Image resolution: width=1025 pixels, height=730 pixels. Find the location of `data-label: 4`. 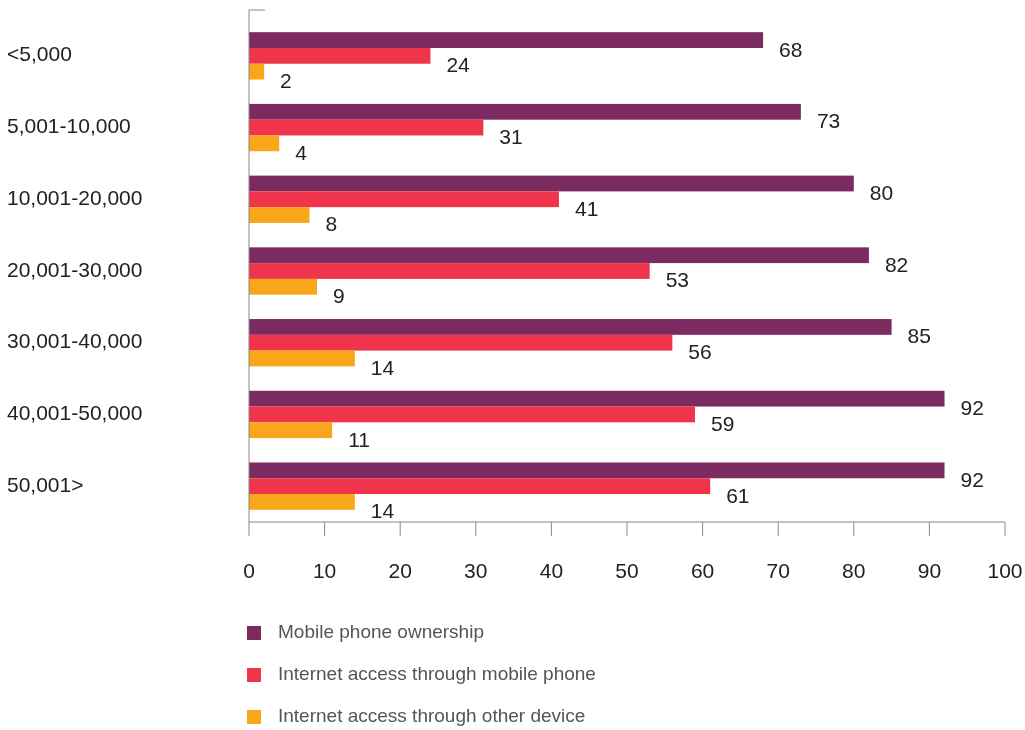

data-label: 4 is located at coordinates (301, 152).